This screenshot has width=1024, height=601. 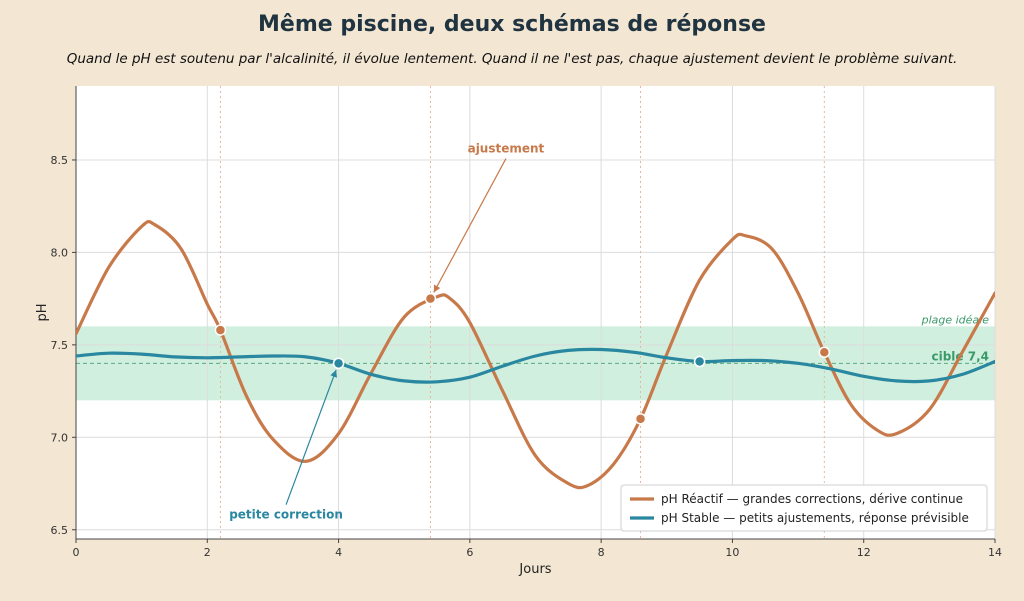 What do you see at coordinates (995, 552) in the screenshot?
I see `x-tick-label: 14` at bounding box center [995, 552].